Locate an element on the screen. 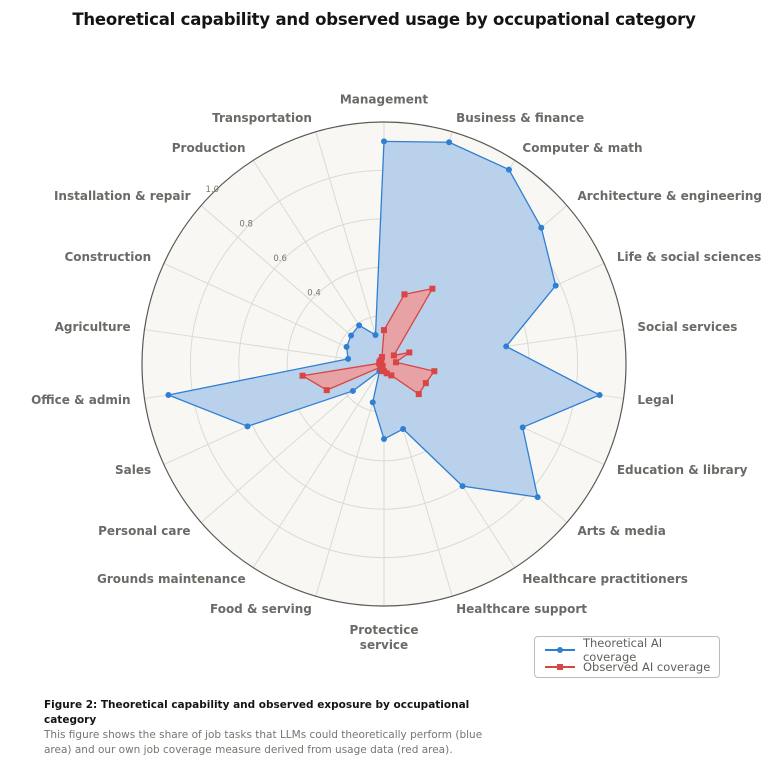  category-label: Computer & math is located at coordinates (582, 148).